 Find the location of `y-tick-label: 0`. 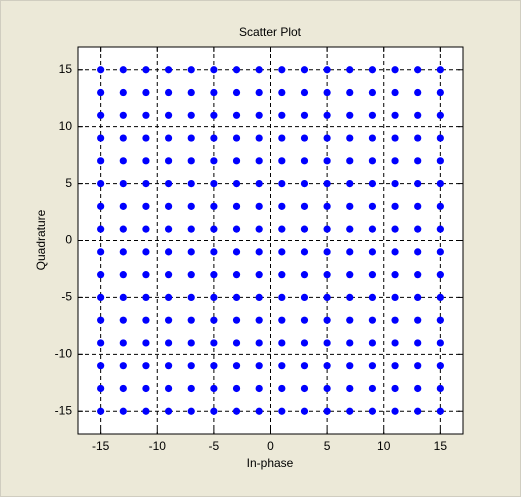

y-tick-label: 0 is located at coordinates (68, 240).